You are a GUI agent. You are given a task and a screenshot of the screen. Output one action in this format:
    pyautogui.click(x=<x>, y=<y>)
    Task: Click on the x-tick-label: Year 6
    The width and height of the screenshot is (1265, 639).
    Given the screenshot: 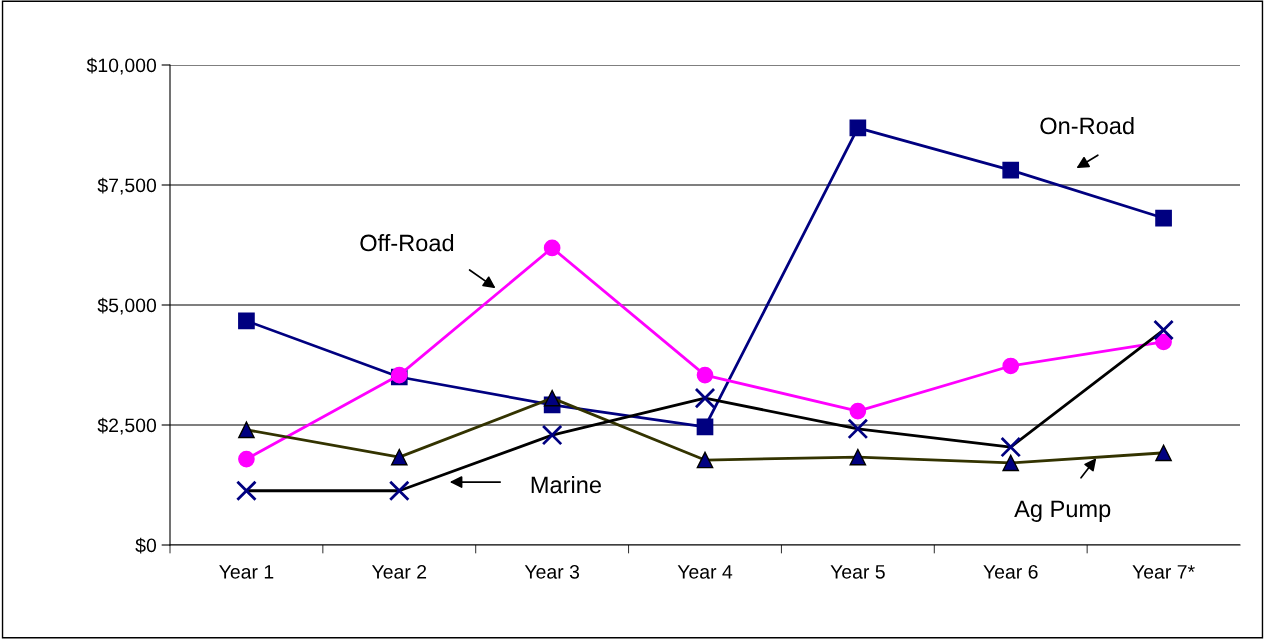 What is the action you would take?
    pyautogui.click(x=1010, y=571)
    